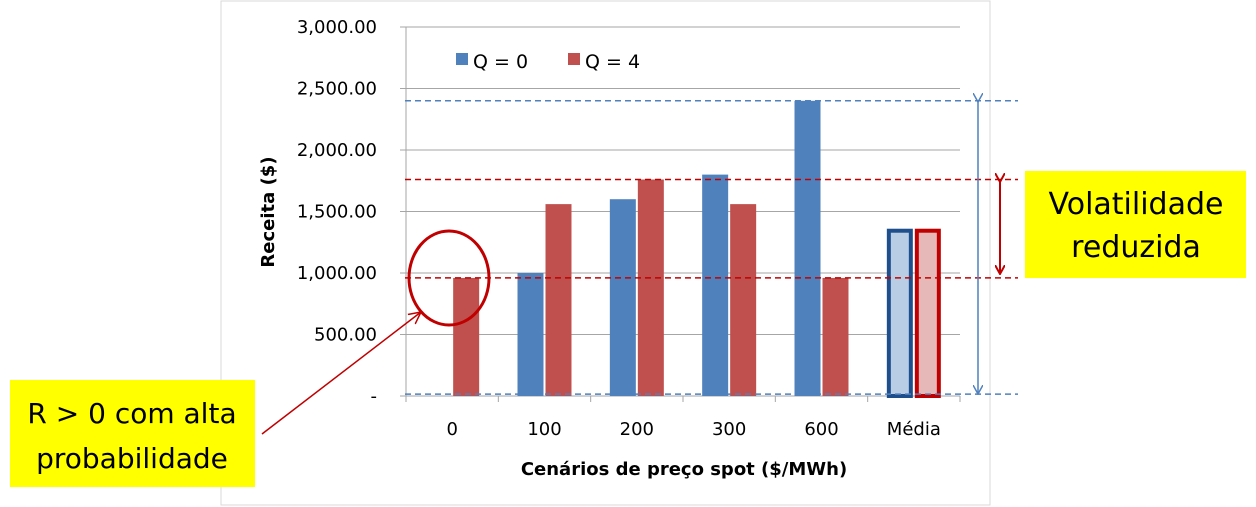 The height and width of the screenshot is (507, 1256). I want to click on volatility-callout: Volatilidade reduzida, so click(1135, 224).